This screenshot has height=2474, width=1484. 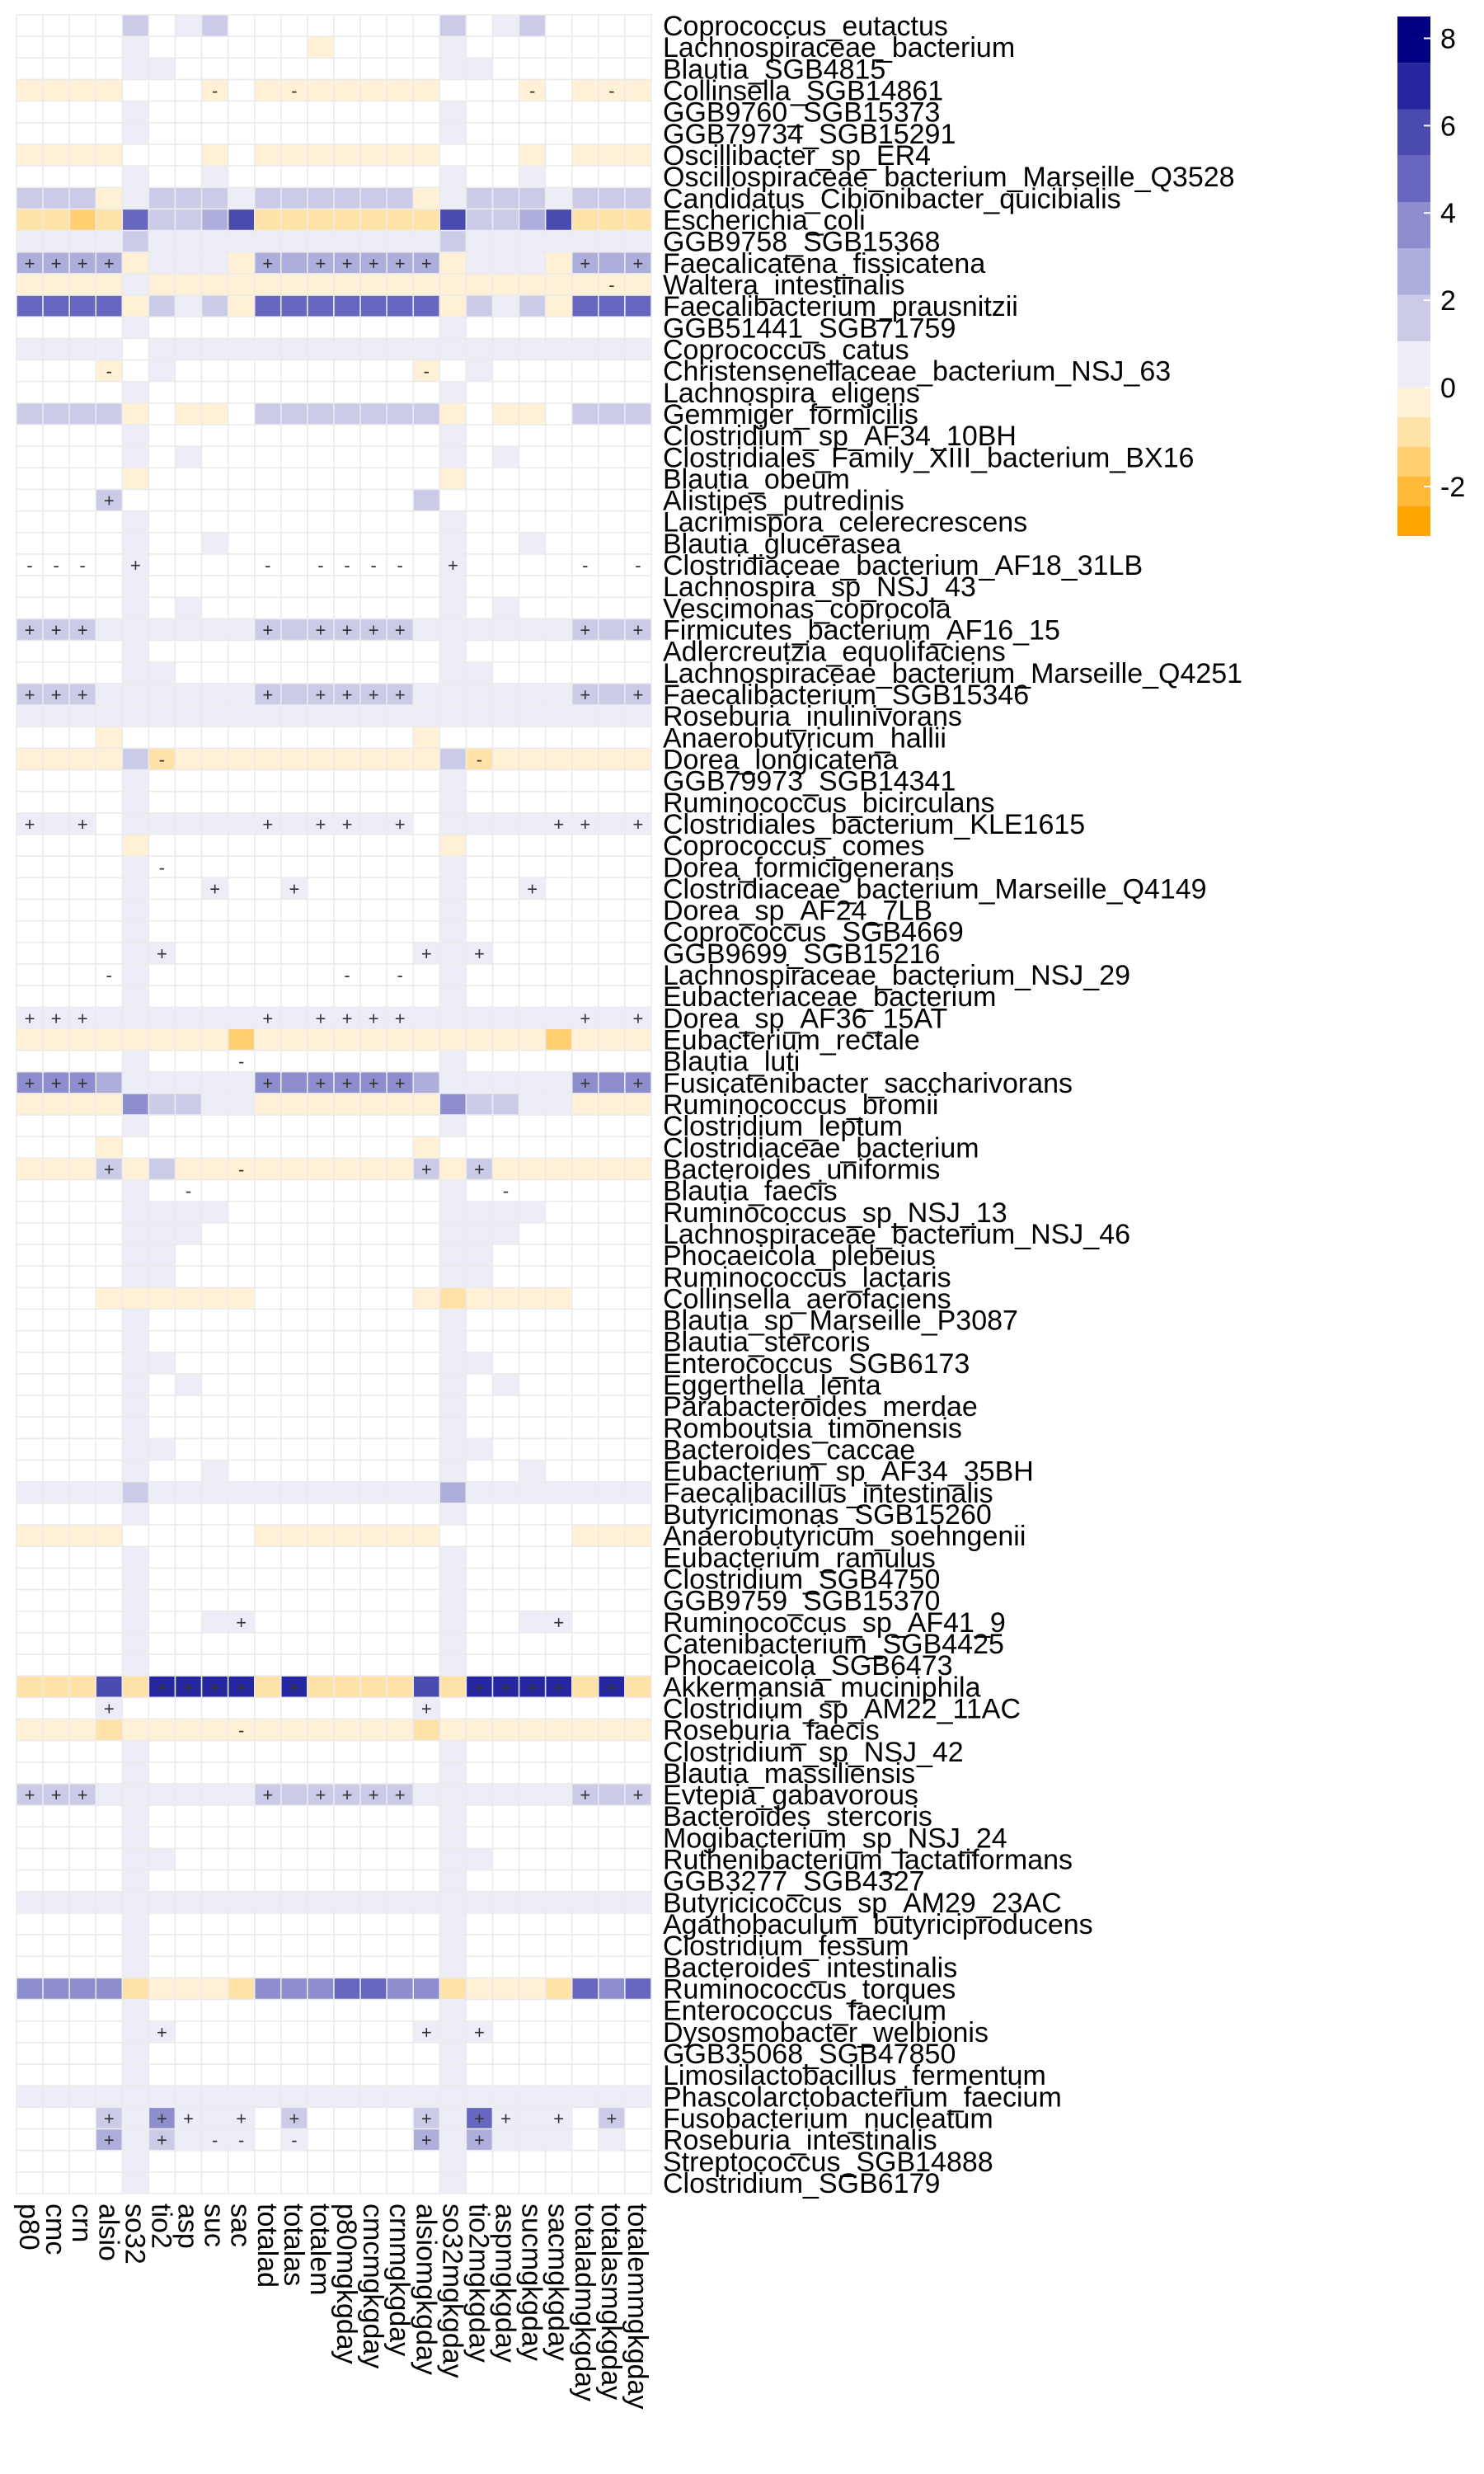 What do you see at coordinates (828, 2162) in the screenshot?
I see `row-label: Streptococcus_SGB14888` at bounding box center [828, 2162].